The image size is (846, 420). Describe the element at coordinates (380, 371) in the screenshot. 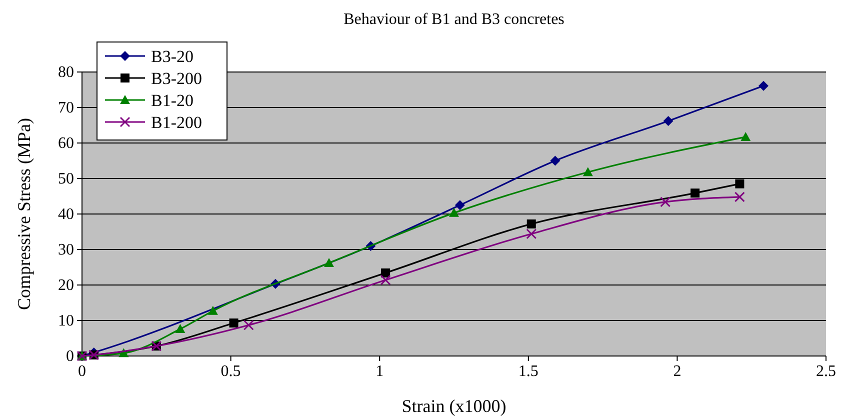

I see `x-tick-label: 1` at that location.